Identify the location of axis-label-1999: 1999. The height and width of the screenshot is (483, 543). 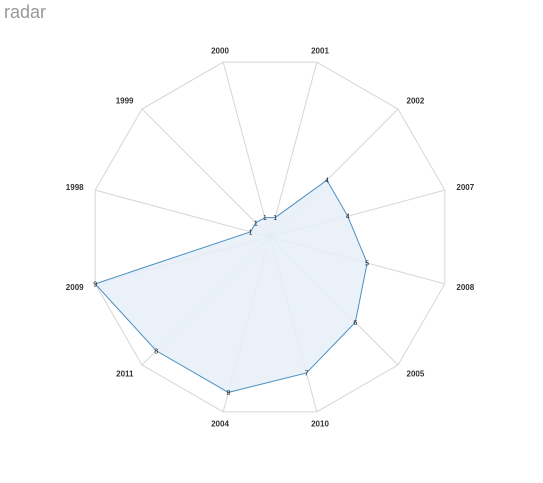
(125, 101).